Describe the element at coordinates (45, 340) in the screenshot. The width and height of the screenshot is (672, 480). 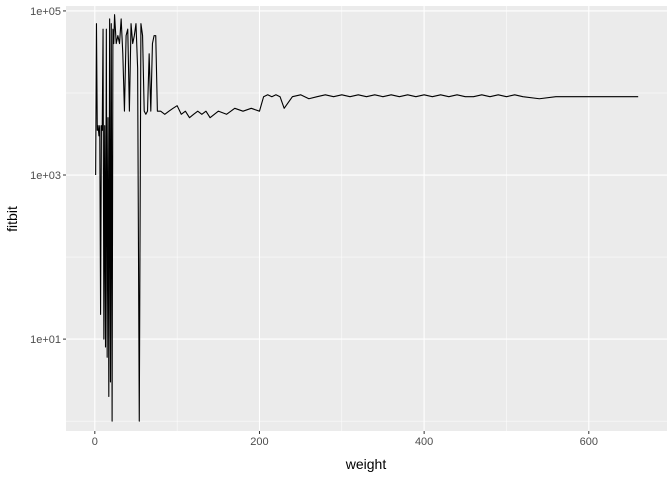
I see `y-tick-label: 1e+01` at that location.